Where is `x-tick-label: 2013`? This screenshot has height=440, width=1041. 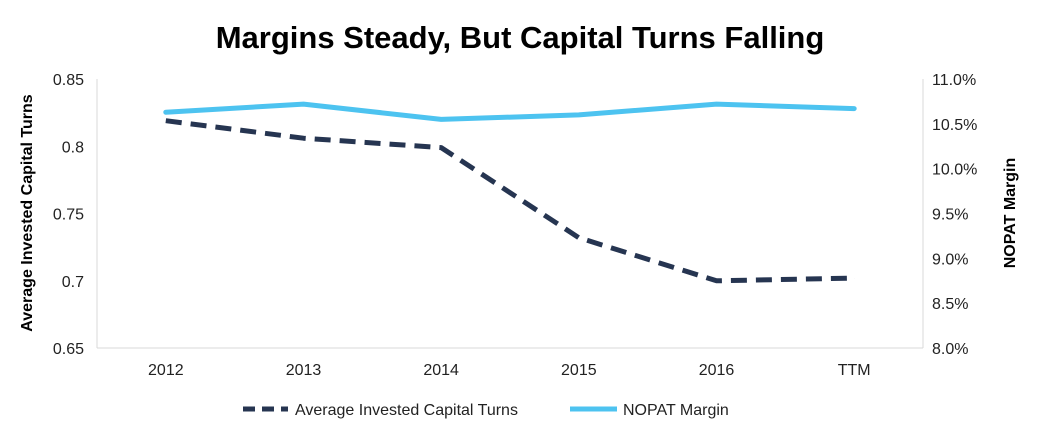 x-tick-label: 2013 is located at coordinates (304, 370).